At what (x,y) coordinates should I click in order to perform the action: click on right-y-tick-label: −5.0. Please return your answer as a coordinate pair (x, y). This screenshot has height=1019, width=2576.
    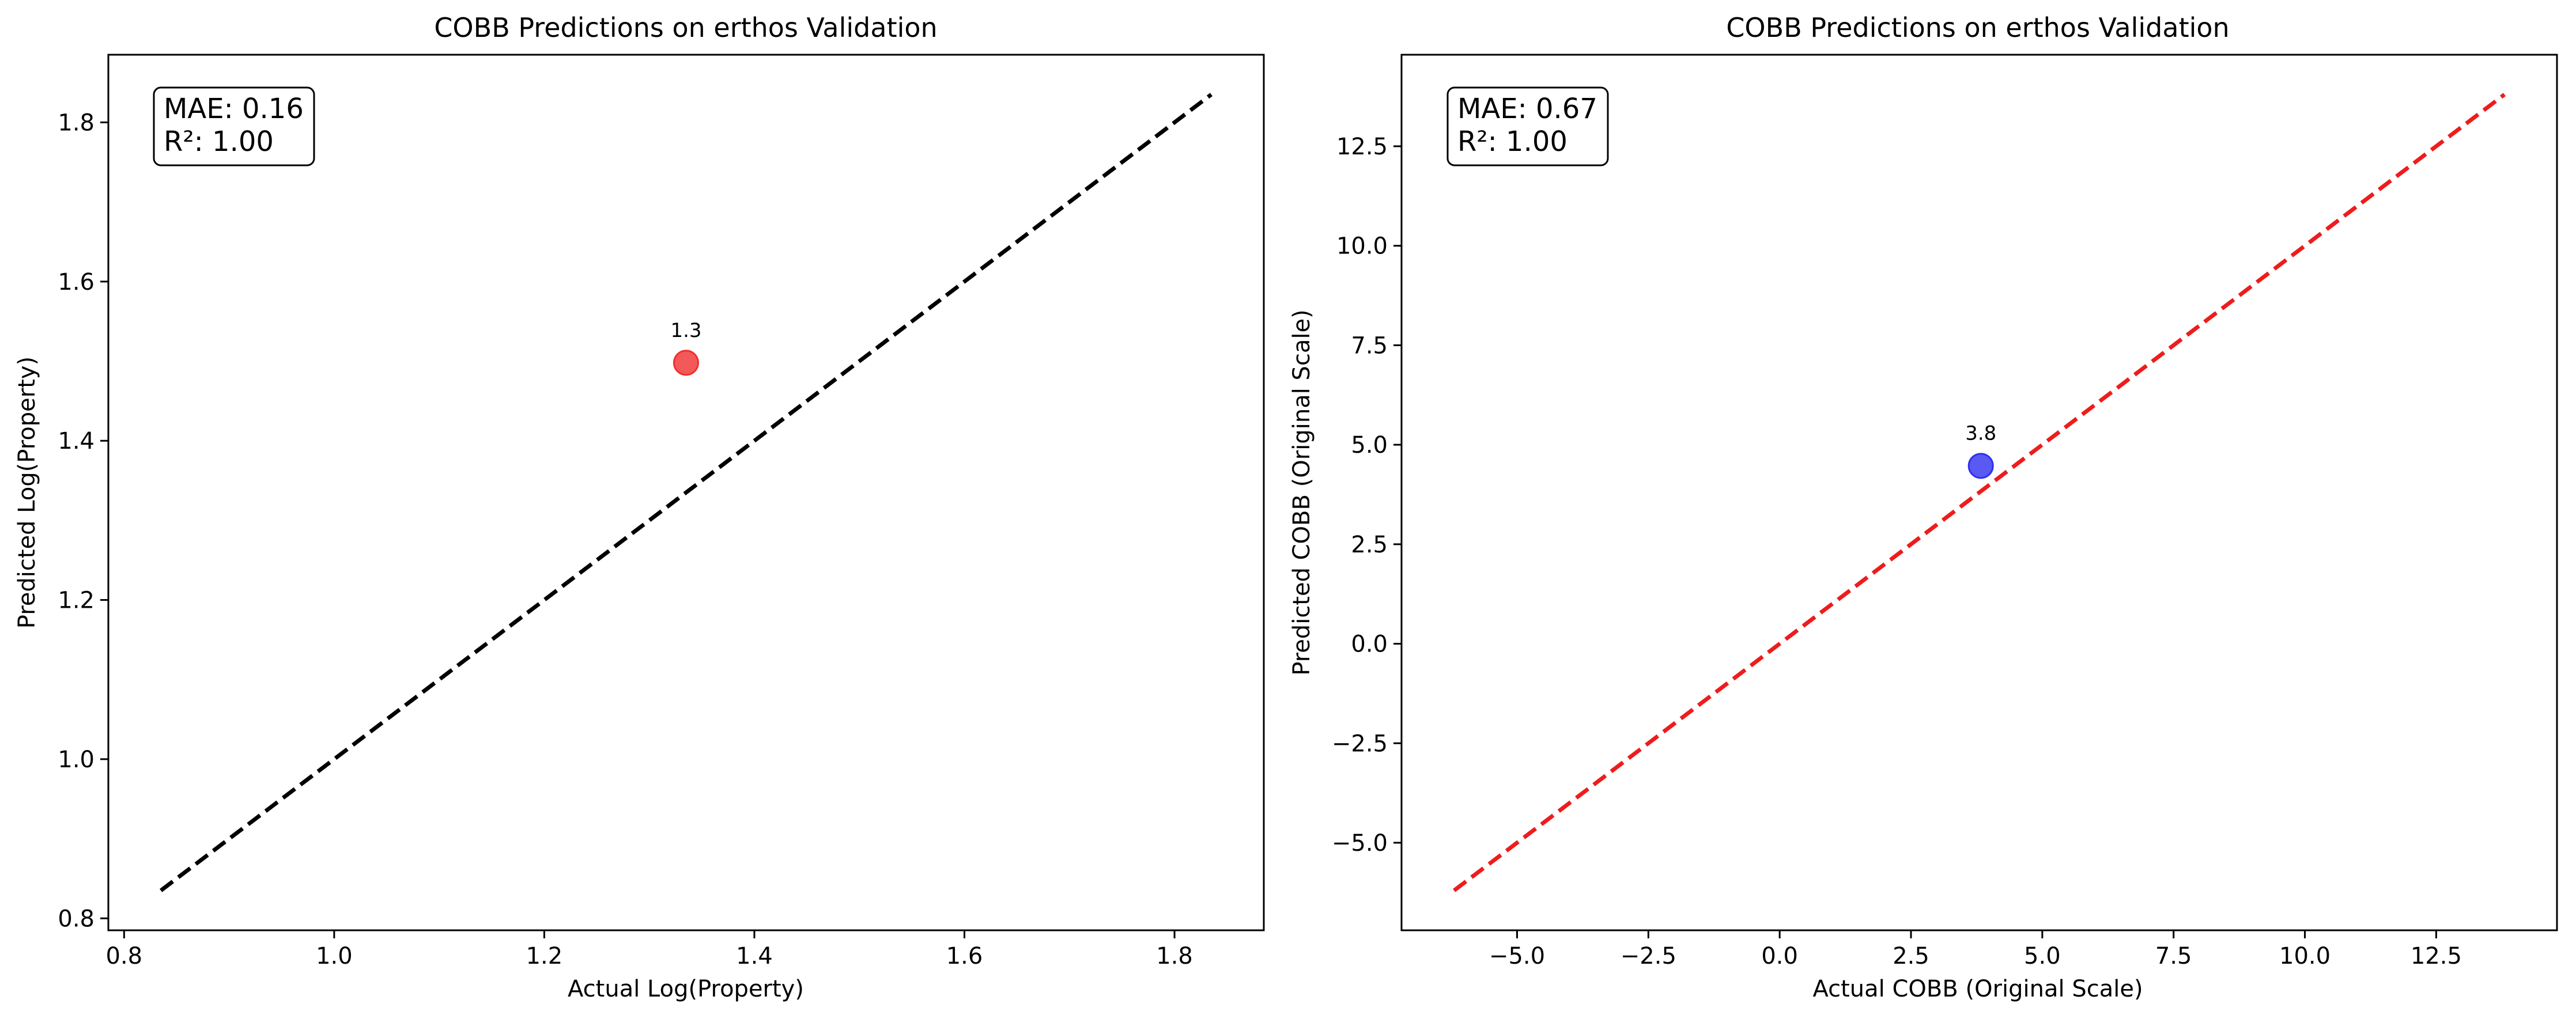
    Looking at the image, I should click on (1360, 843).